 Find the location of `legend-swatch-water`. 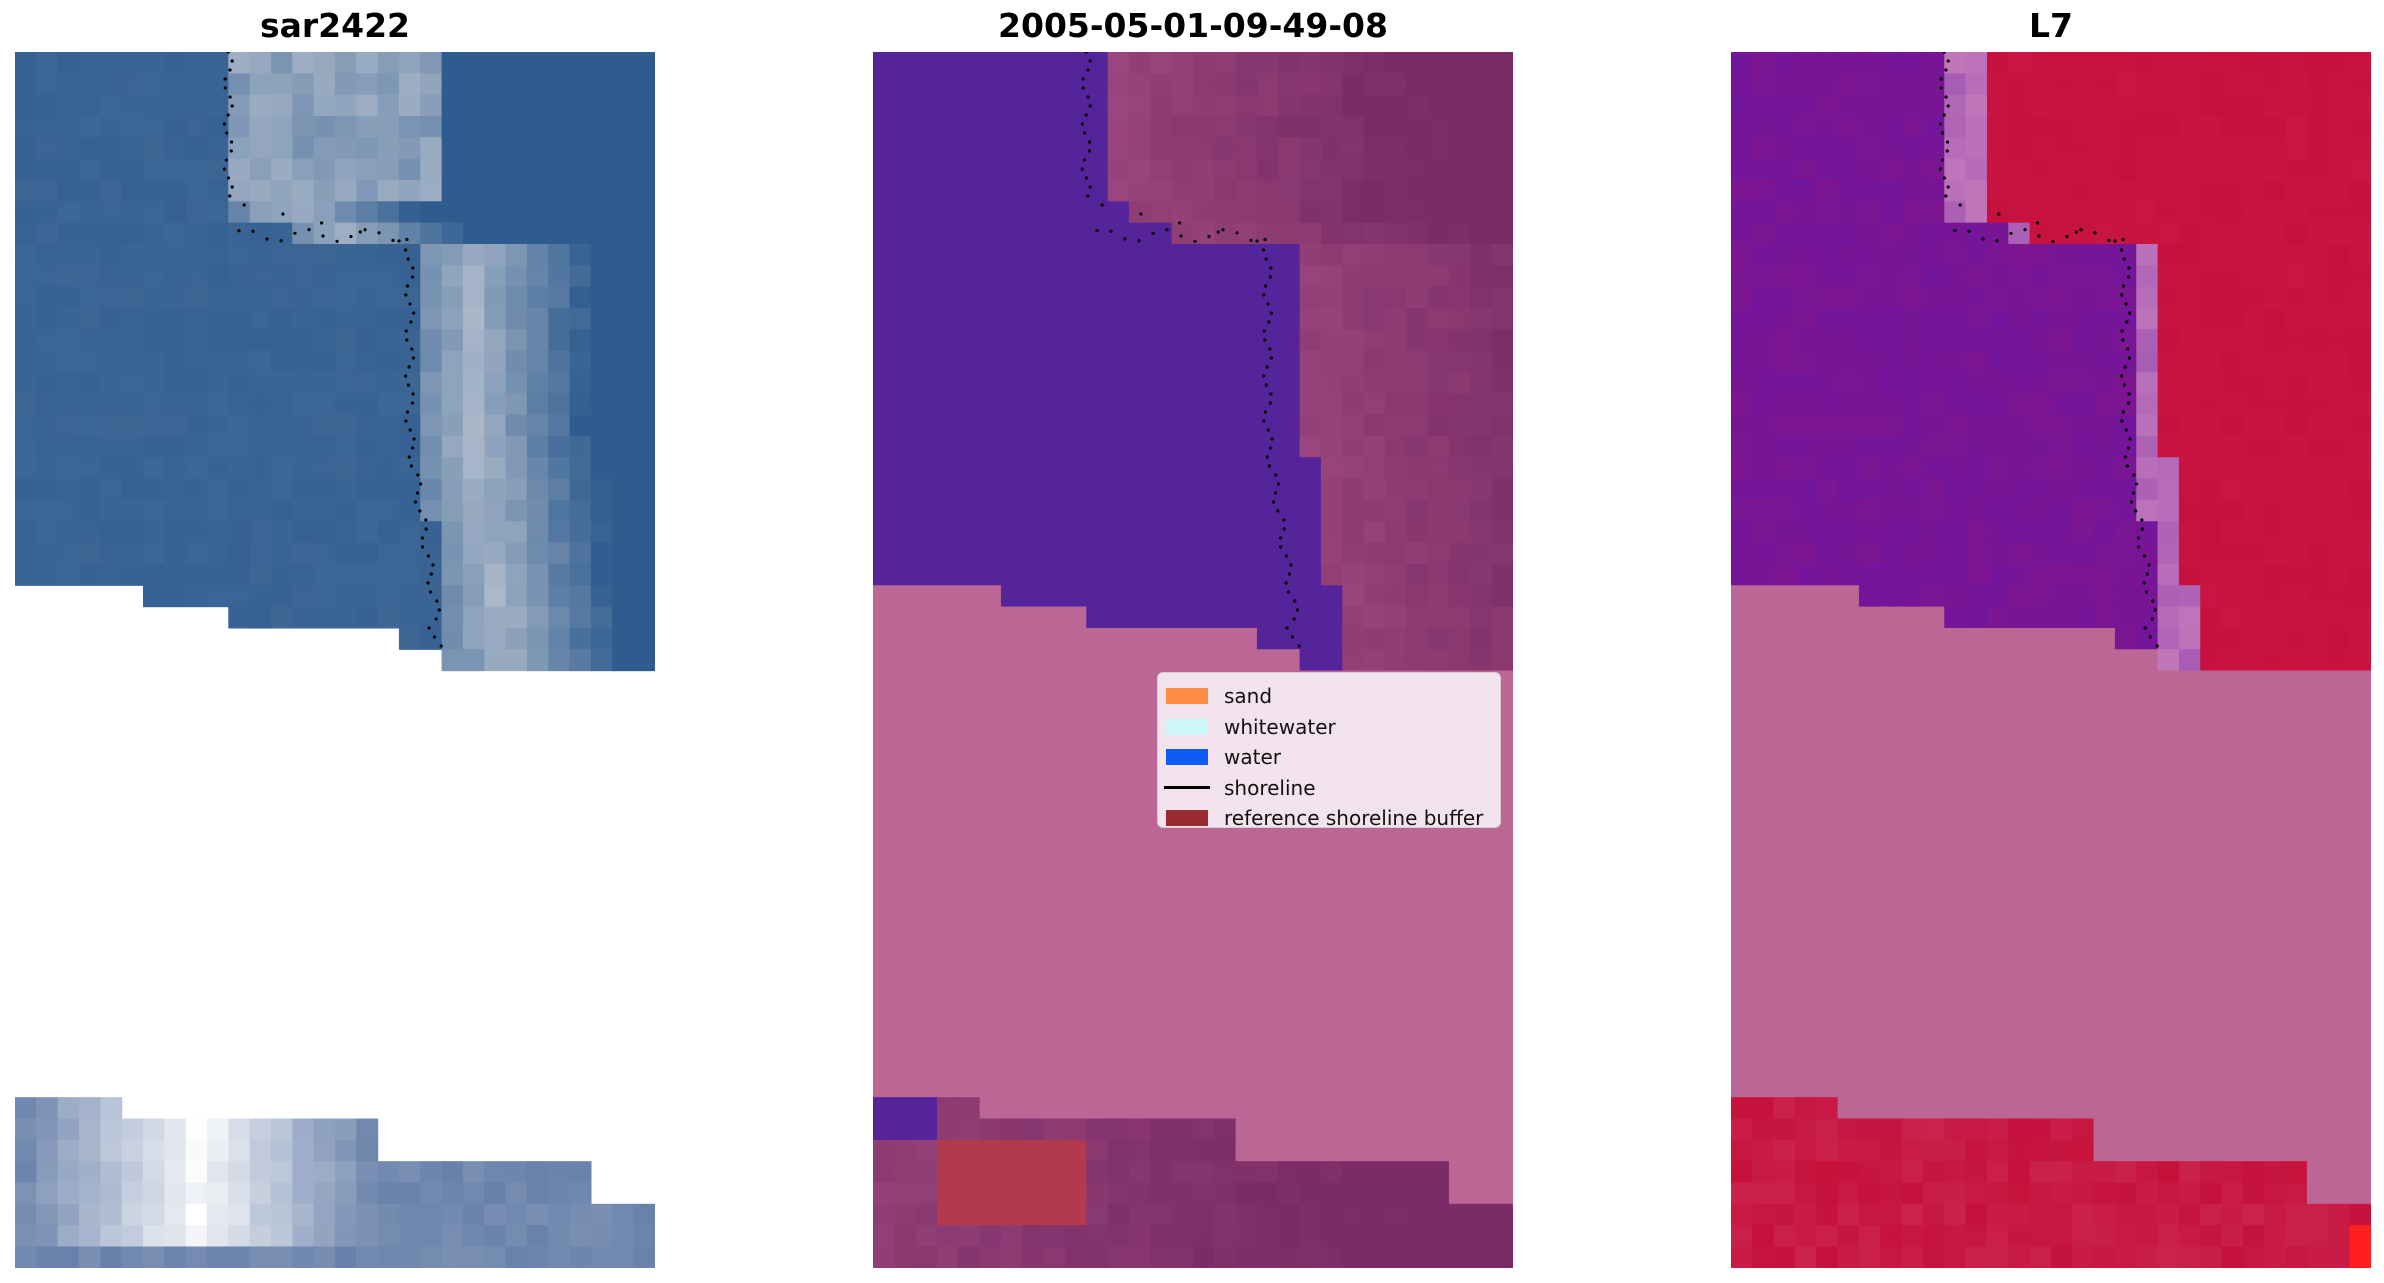

legend-swatch-water is located at coordinates (1187, 757).